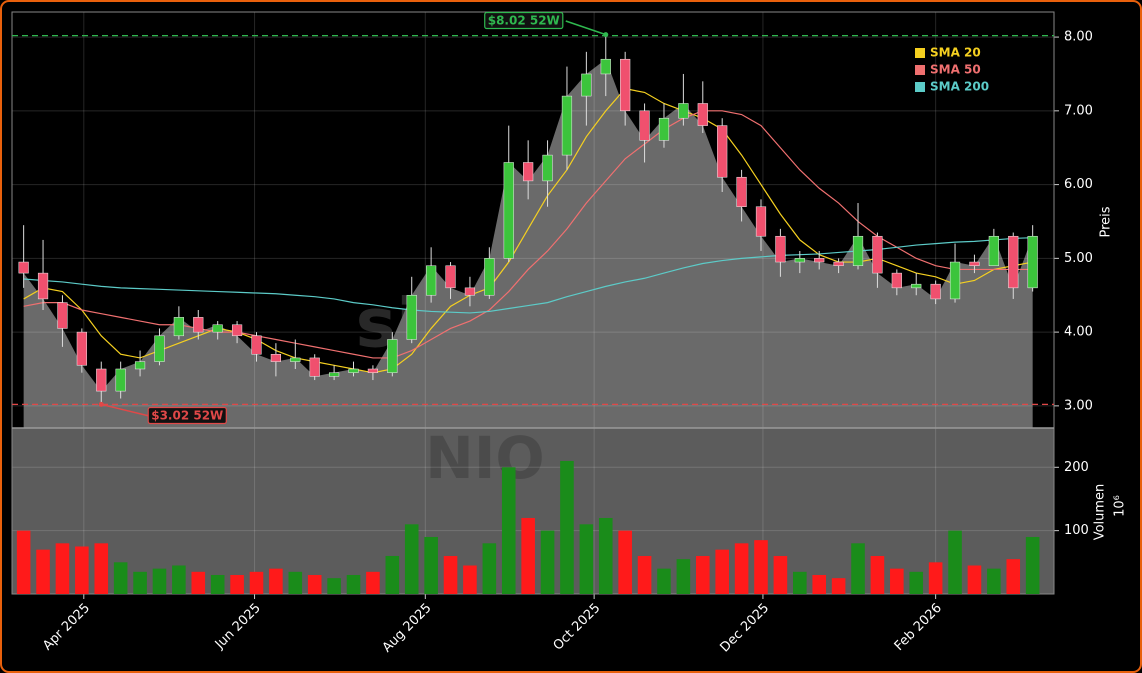 Image resolution: width=1142 pixels, height=673 pixels. What do you see at coordinates (1120, 506) in the screenshot?
I see `volume-unit: 10⁶` at bounding box center [1120, 506].